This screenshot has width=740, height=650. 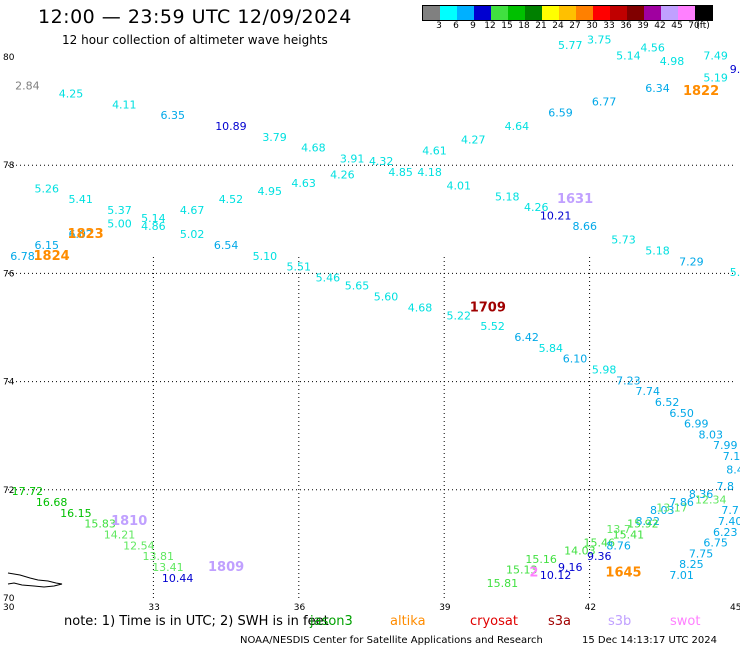 What do you see at coordinates (9, 166) in the screenshot?
I see `lat-label: 78` at bounding box center [9, 166].